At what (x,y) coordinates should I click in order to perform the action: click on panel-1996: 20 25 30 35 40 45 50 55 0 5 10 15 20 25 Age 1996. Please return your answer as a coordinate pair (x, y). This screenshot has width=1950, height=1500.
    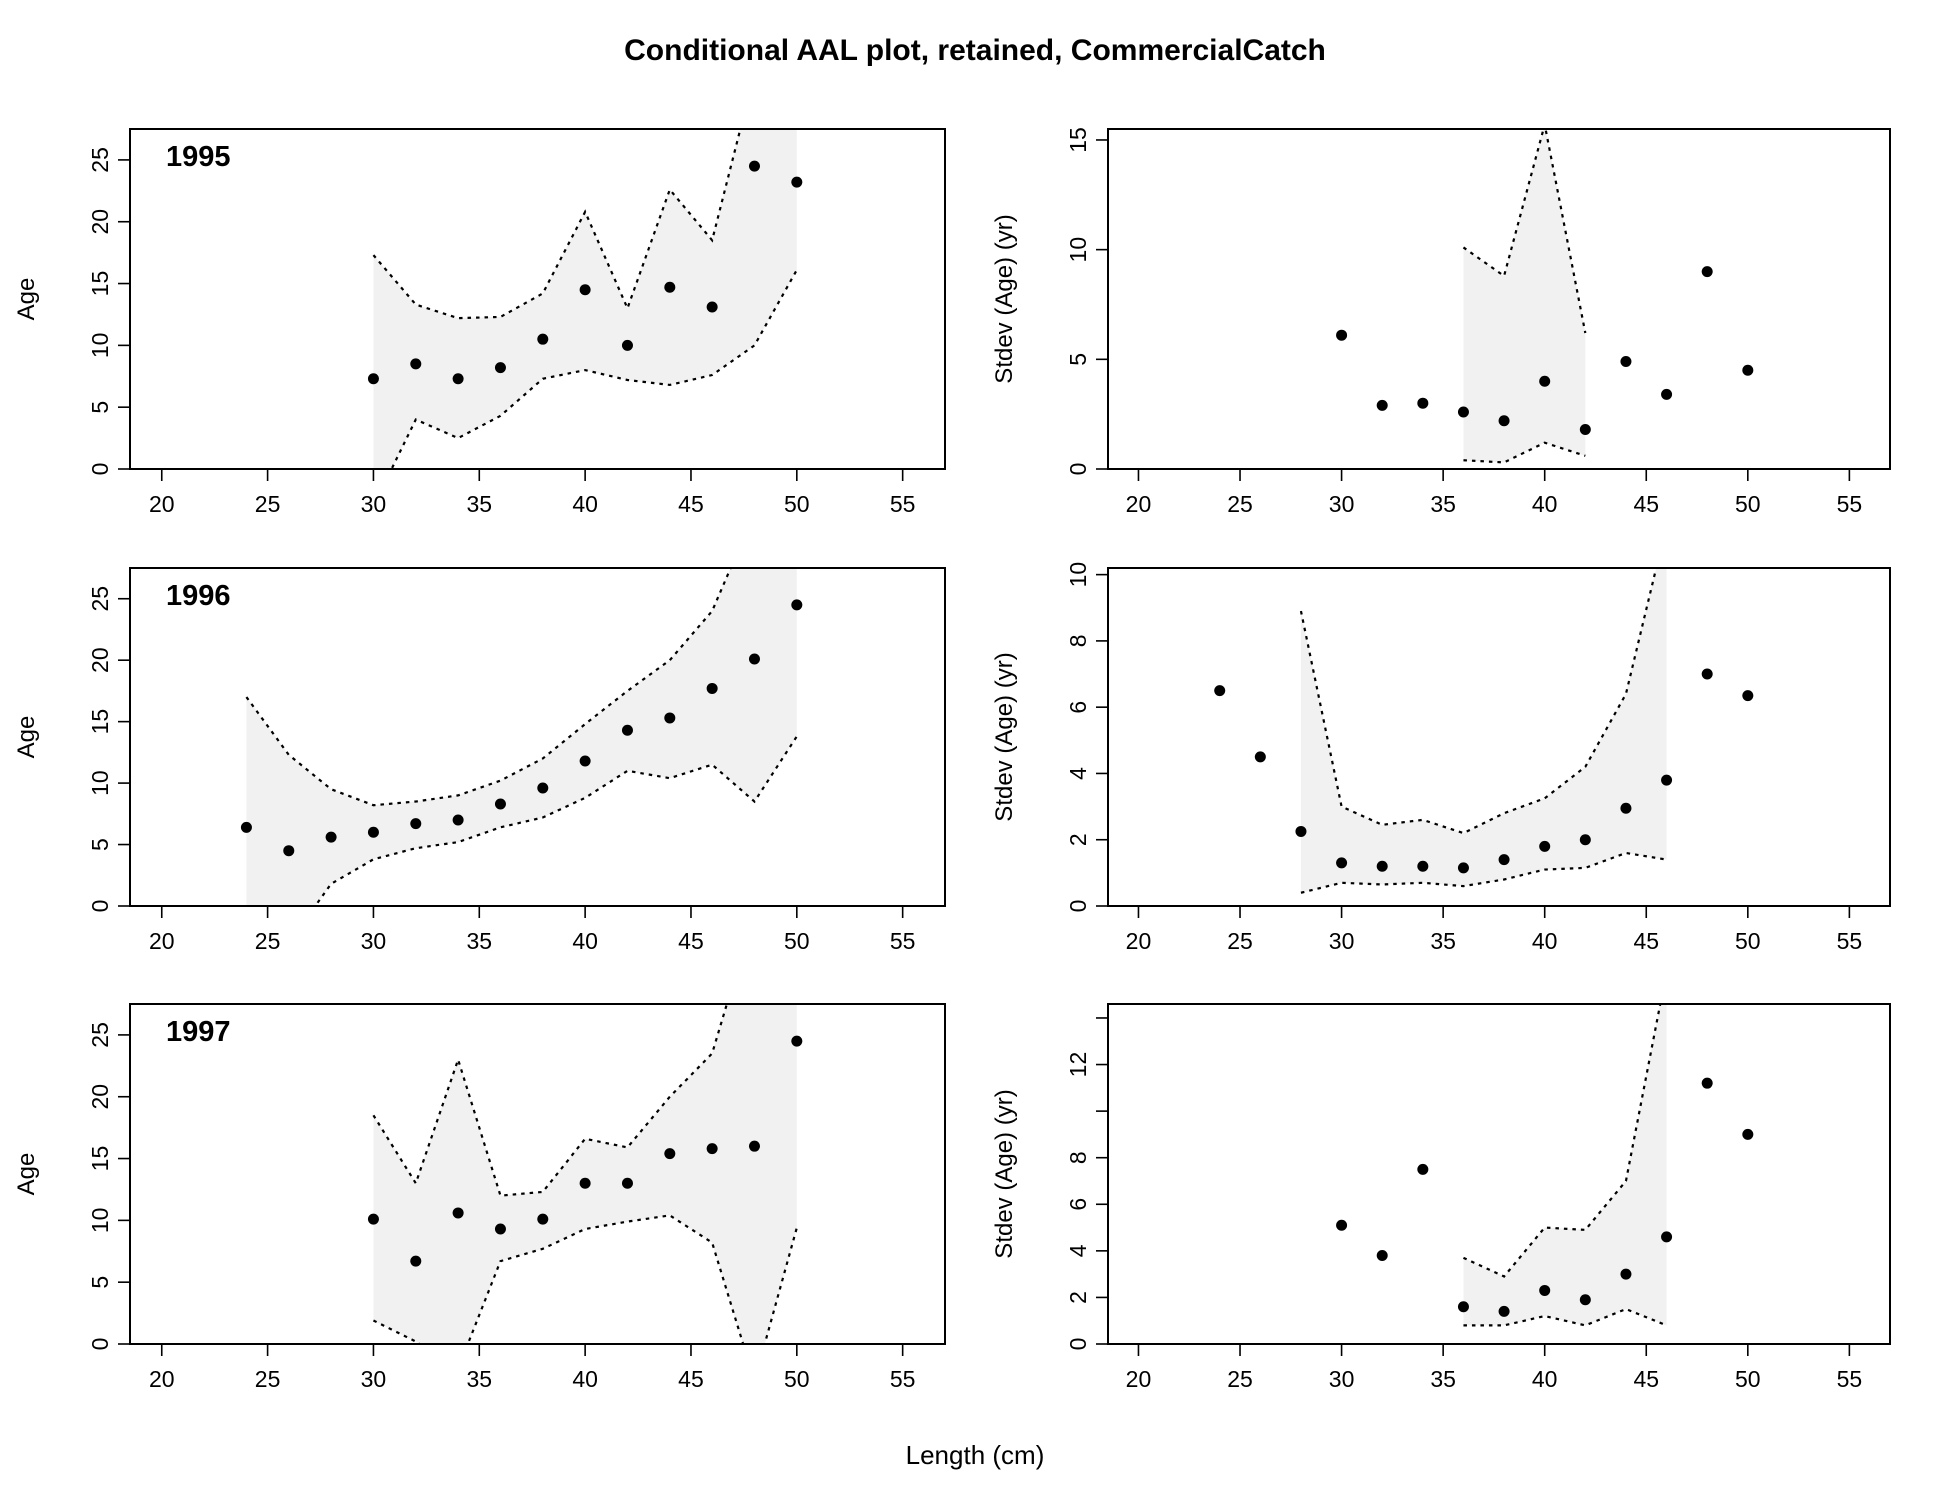
    Looking at the image, I should click on (479, 760).